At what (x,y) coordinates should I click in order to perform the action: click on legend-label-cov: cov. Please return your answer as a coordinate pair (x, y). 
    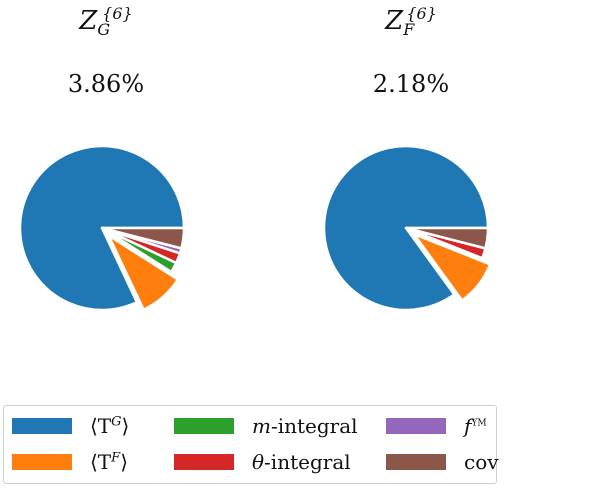
    Looking at the image, I should click on (481, 462).